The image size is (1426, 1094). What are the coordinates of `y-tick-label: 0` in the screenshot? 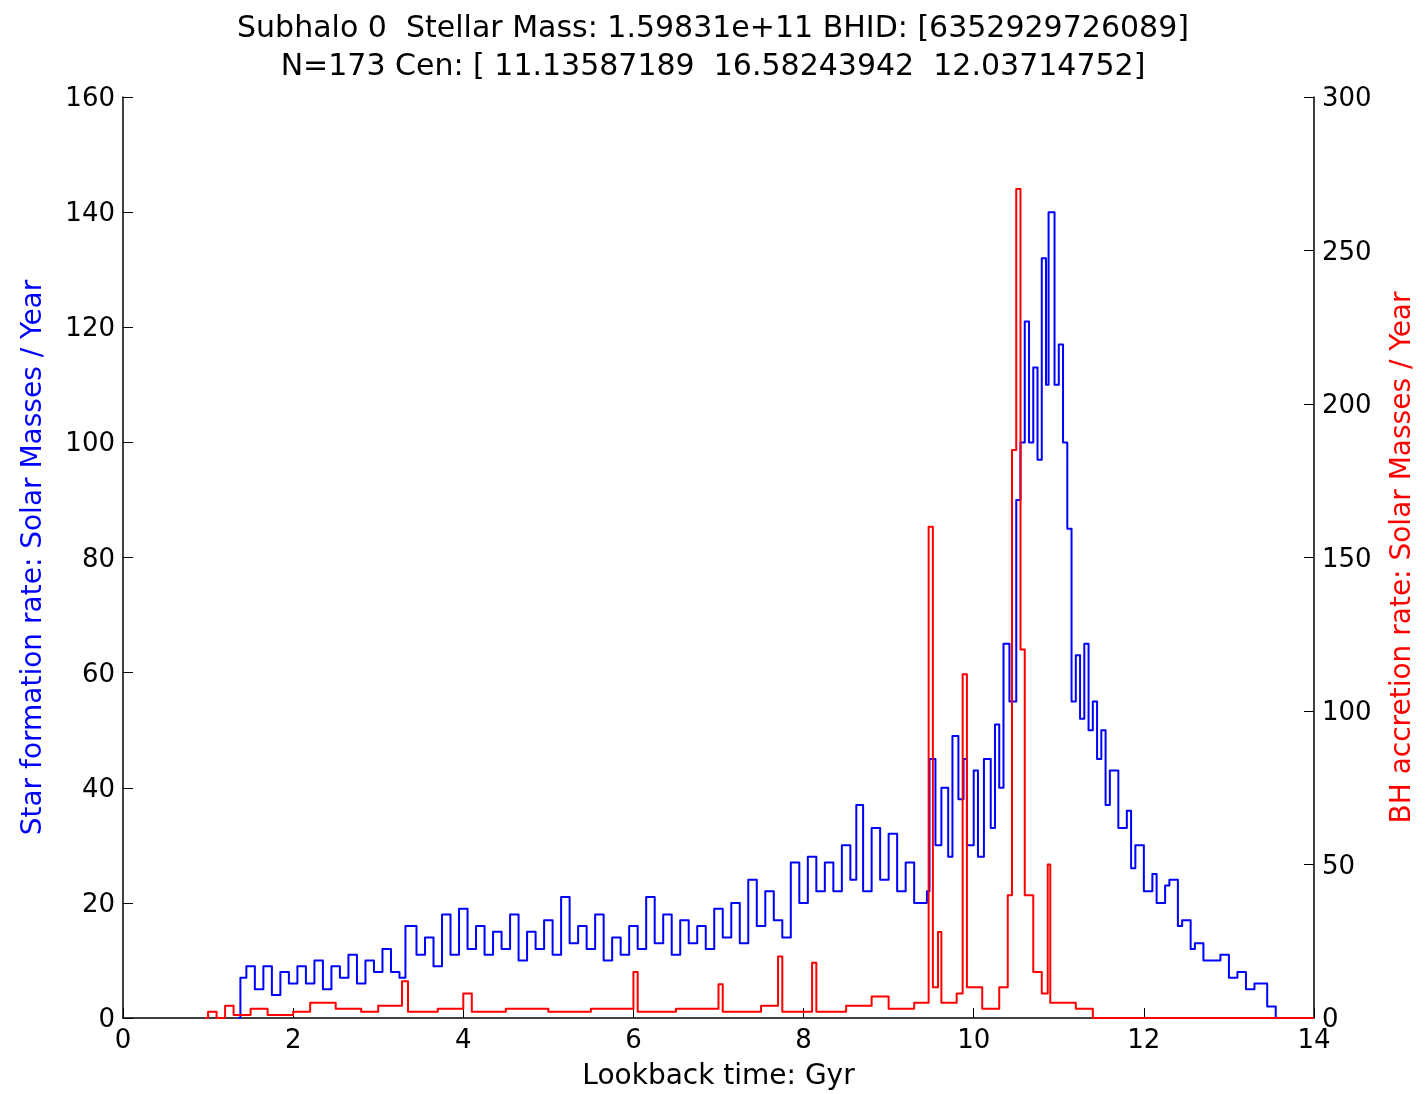 It's located at (106, 1018).